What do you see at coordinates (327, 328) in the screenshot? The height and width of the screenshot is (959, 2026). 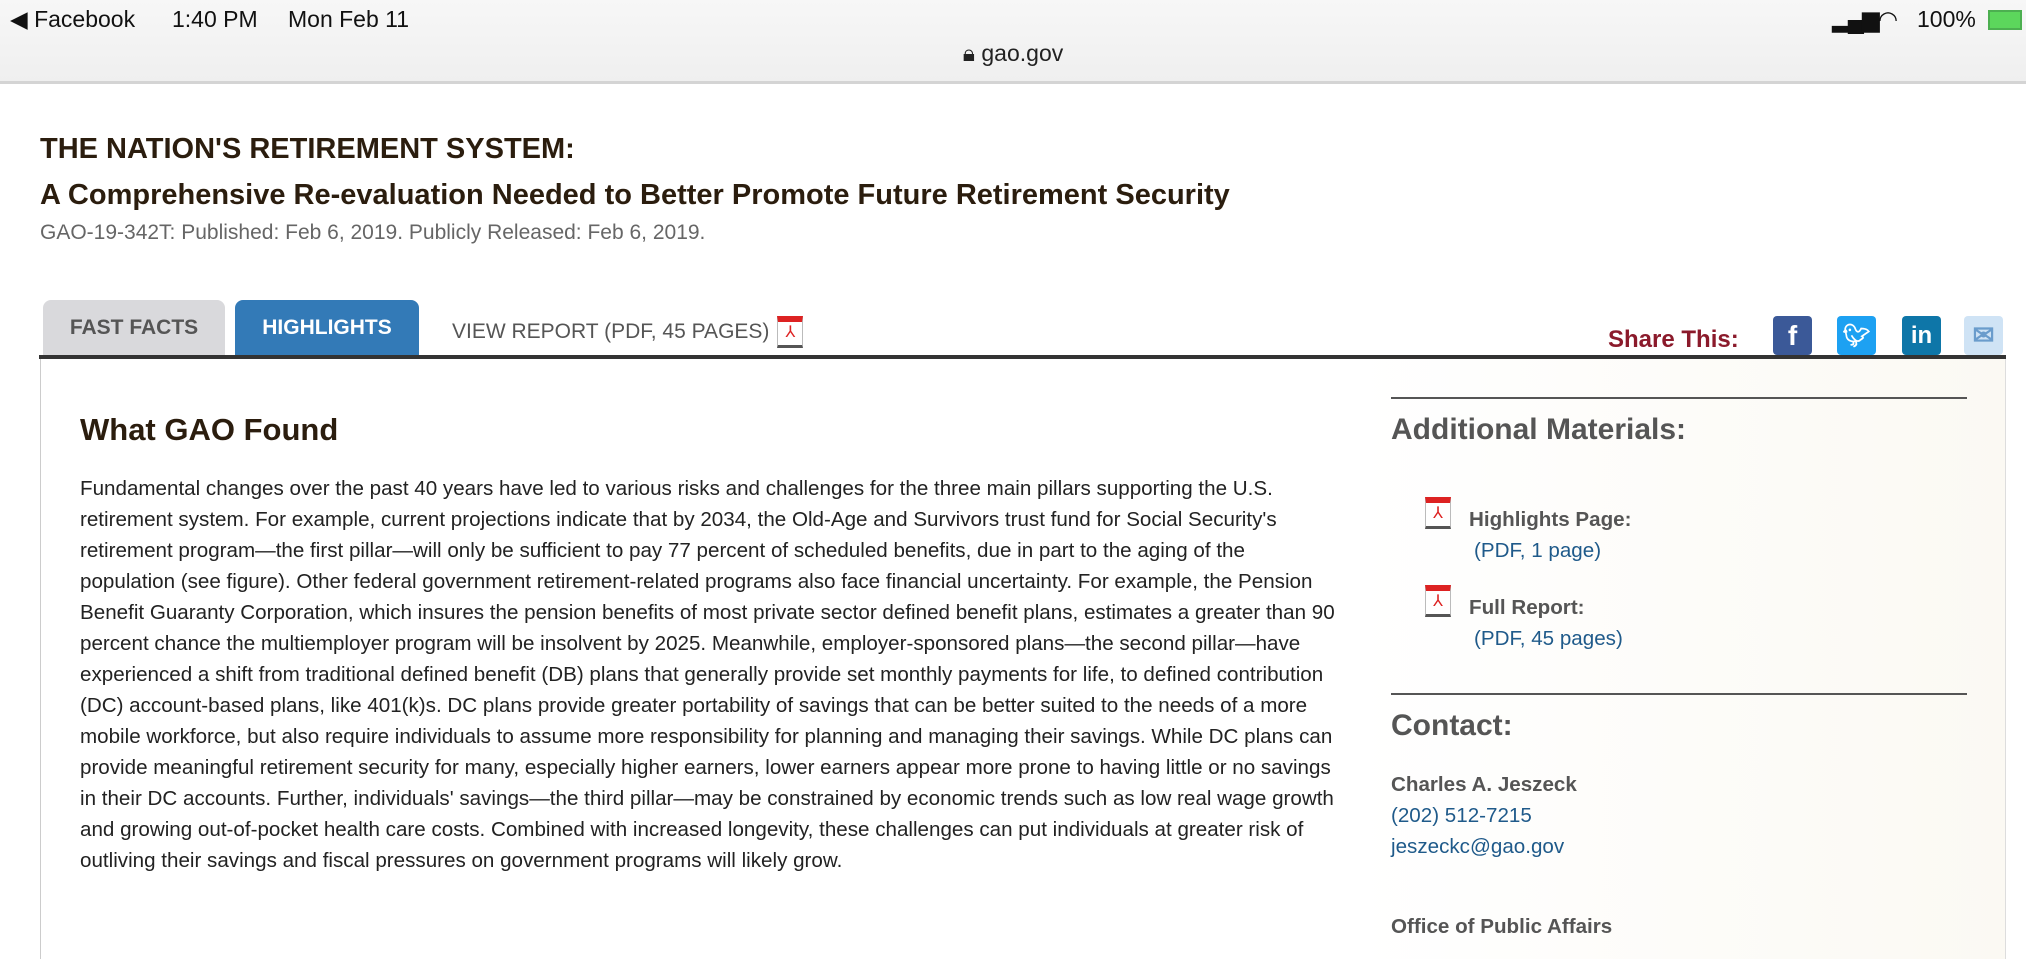 I see `tab-highlights: HIGHLIGHTS` at bounding box center [327, 328].